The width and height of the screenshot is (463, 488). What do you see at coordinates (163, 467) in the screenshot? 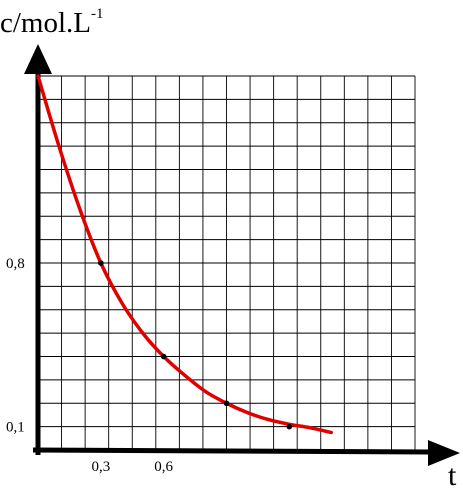
I see `x-tick-label: 0,6` at bounding box center [163, 467].